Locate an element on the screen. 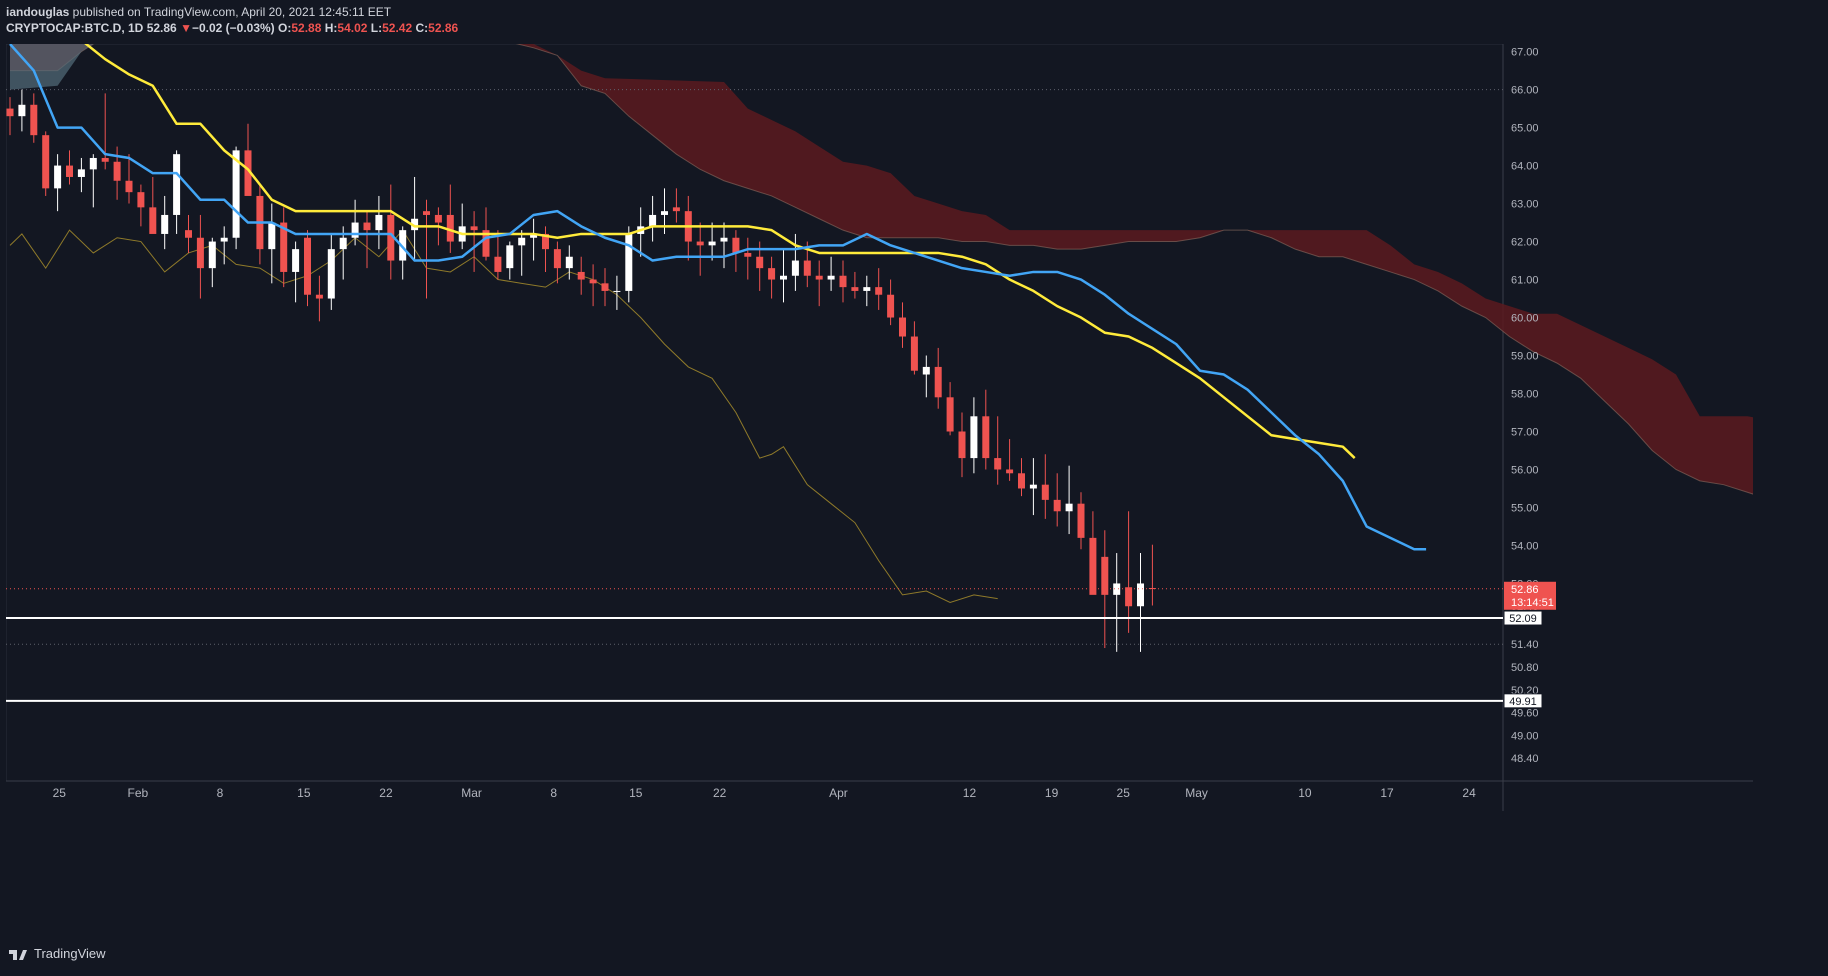 The width and height of the screenshot is (1828, 976). current-price-label: 52.86 is located at coordinates (1525, 590).